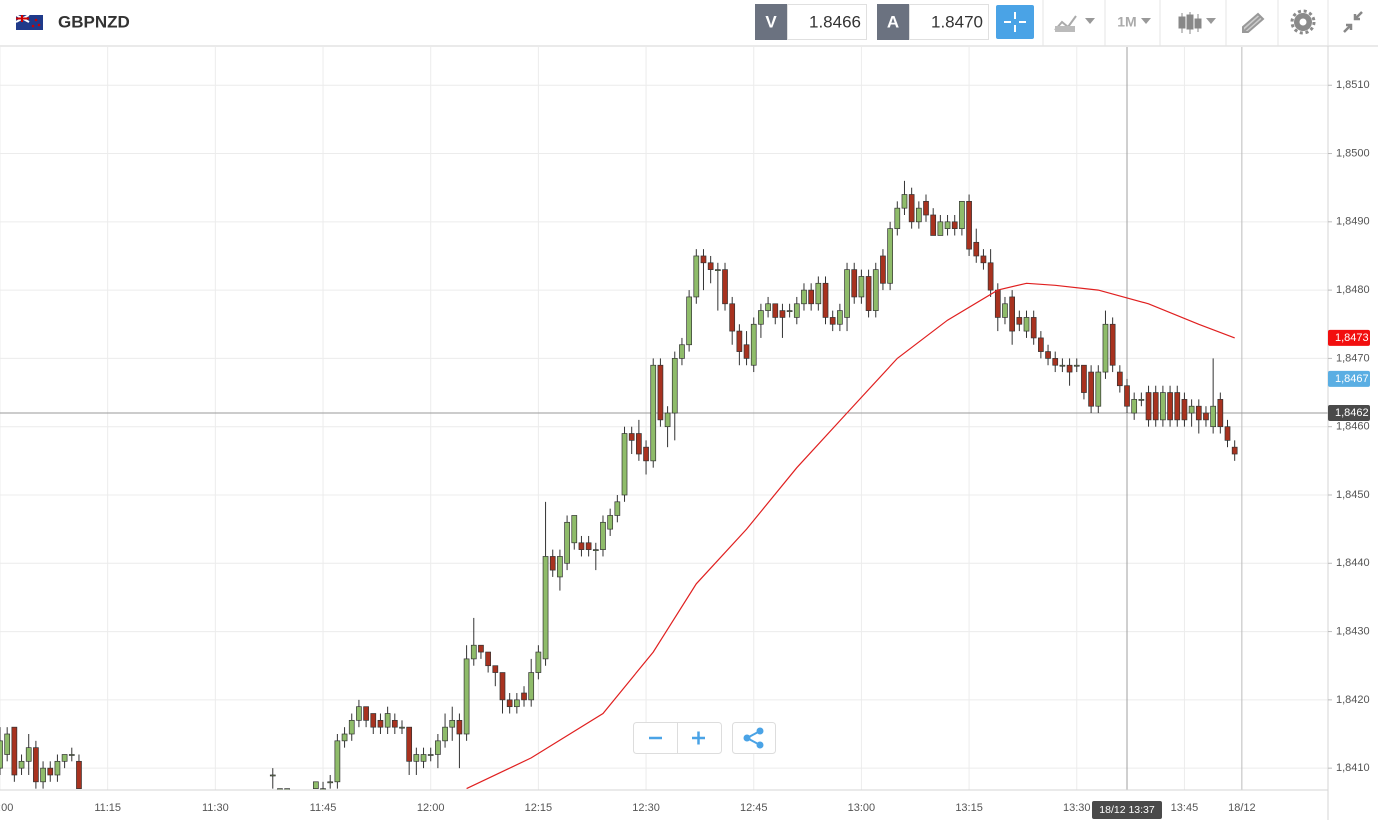  Describe the element at coordinates (1353, 768) in the screenshot. I see `y-tick-label: 1,8410` at that location.